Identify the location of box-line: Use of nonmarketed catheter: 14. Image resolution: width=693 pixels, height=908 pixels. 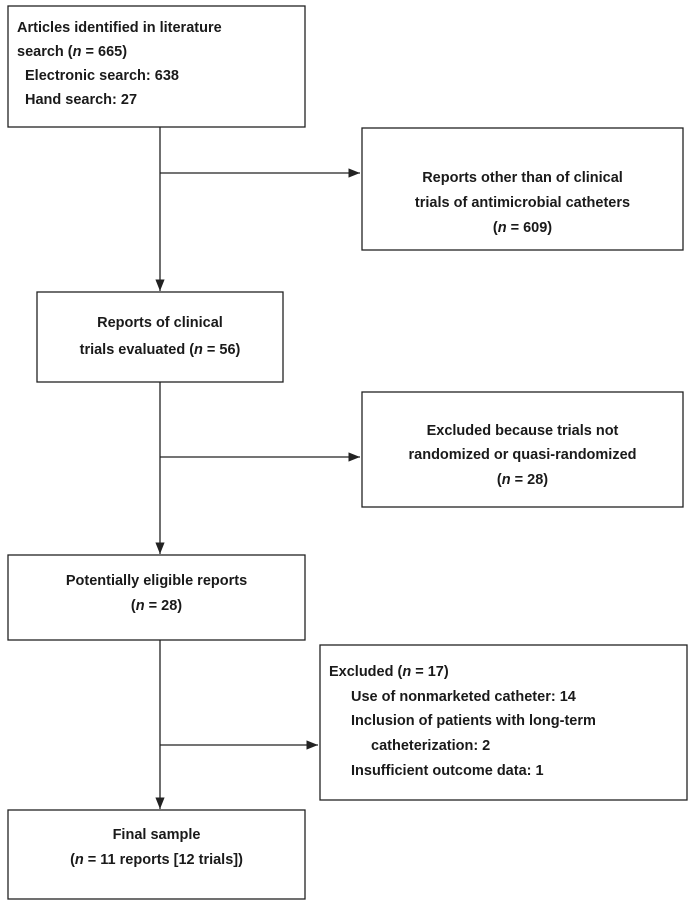
(463, 697).